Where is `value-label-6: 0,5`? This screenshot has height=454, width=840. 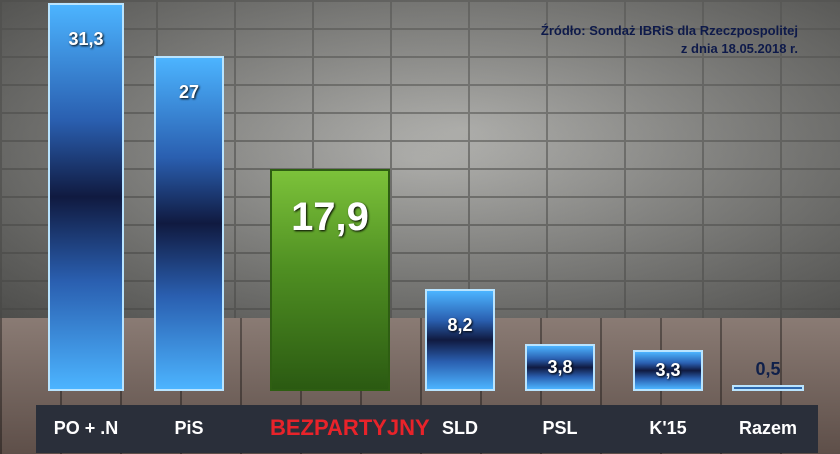 value-label-6: 0,5 is located at coordinates (768, 369).